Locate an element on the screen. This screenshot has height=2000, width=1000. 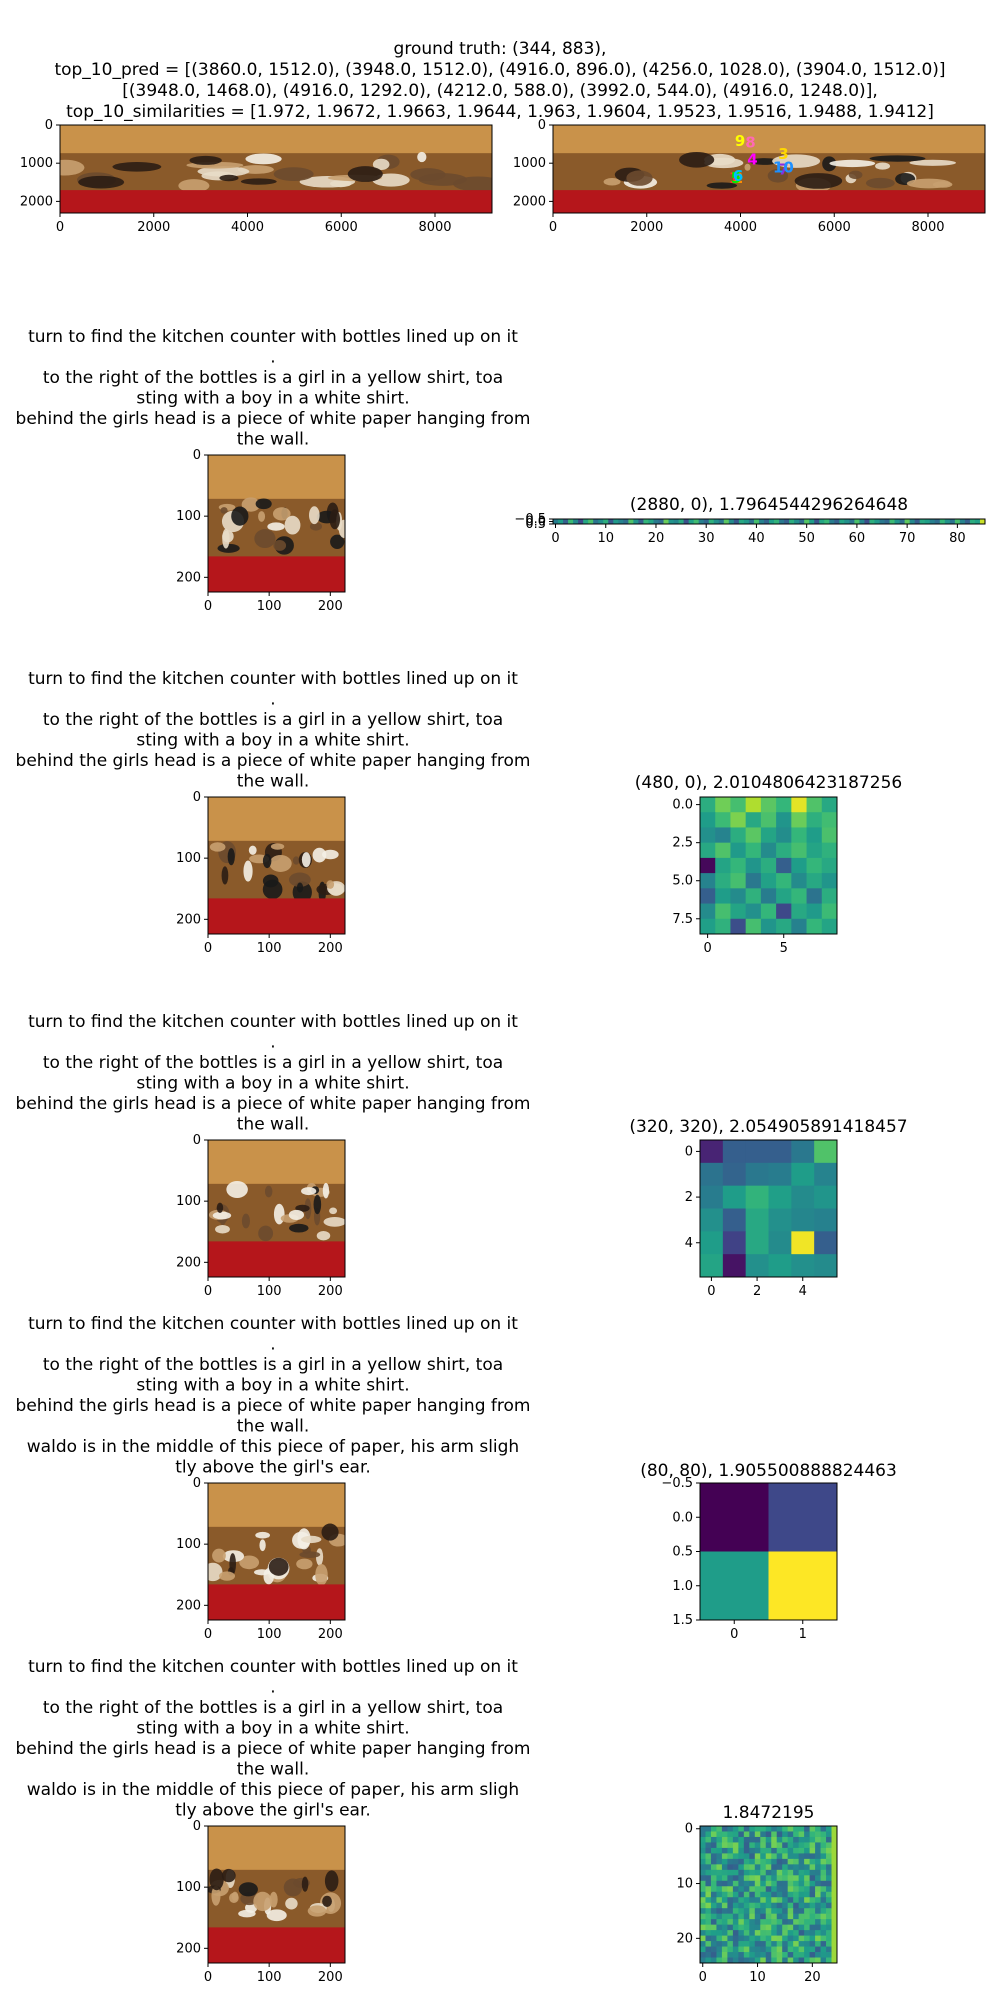
photo-content is located at coordinates (276, 169).